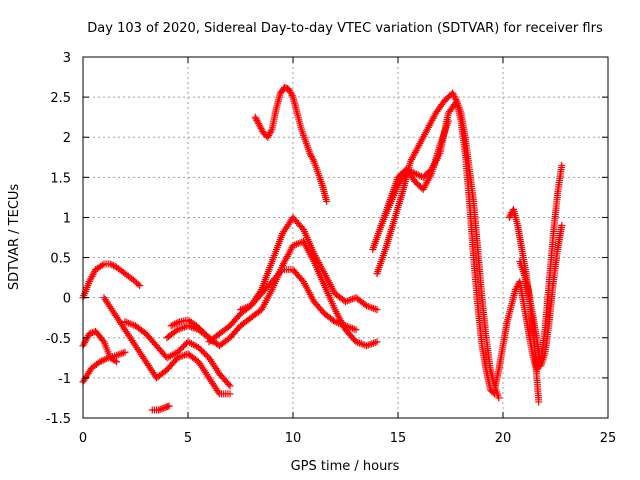 This screenshot has width=640, height=480. What do you see at coordinates (58, 339) in the screenshot?
I see `y-tick-label: -0.5` at bounding box center [58, 339].